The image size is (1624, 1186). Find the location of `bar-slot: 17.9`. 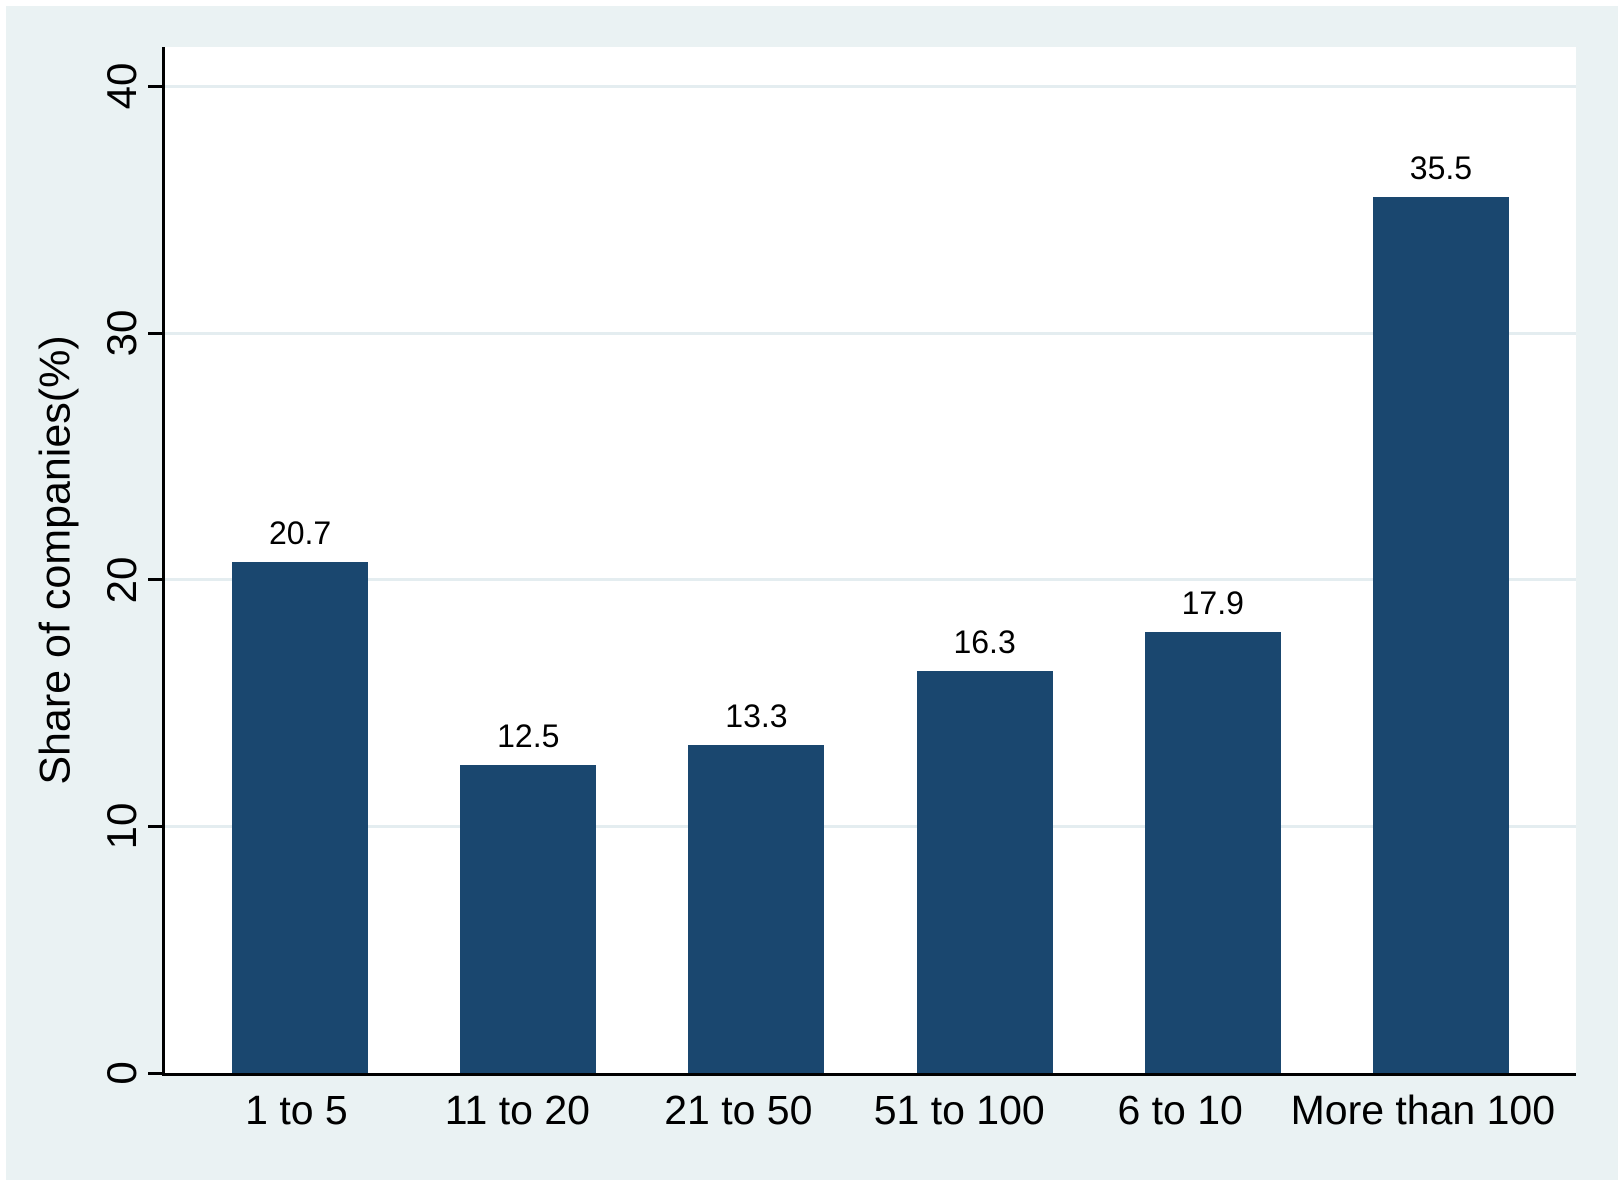

bar-slot: 17.9 is located at coordinates (1213, 560).